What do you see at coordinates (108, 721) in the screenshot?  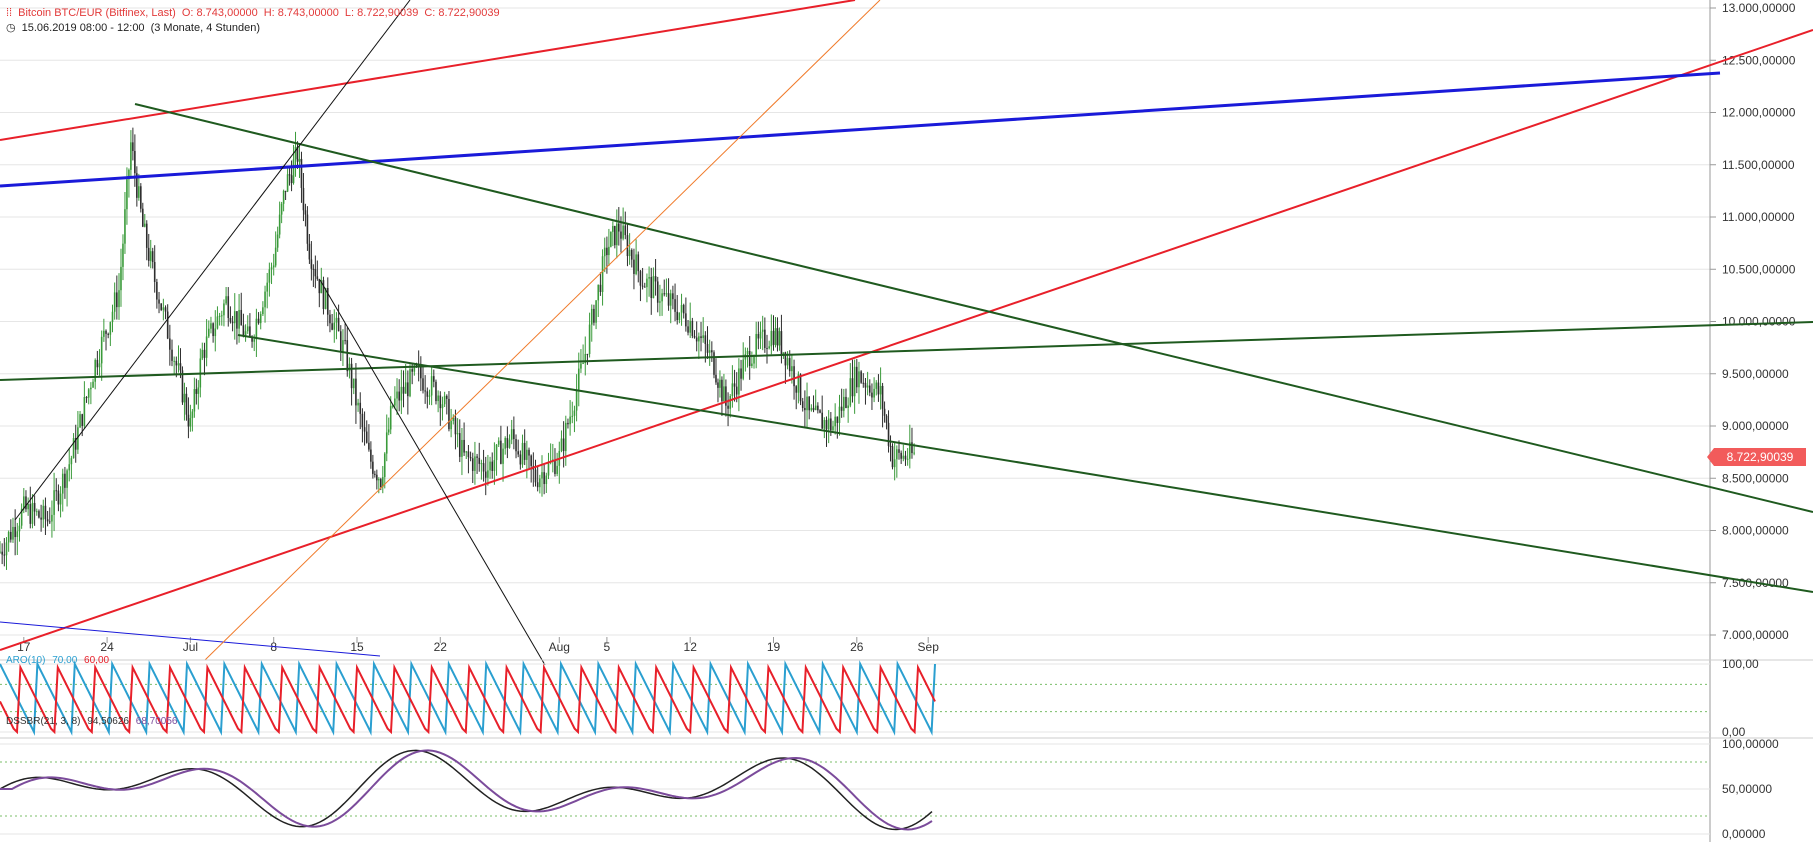 I see `dss-value-1: 94,50626` at bounding box center [108, 721].